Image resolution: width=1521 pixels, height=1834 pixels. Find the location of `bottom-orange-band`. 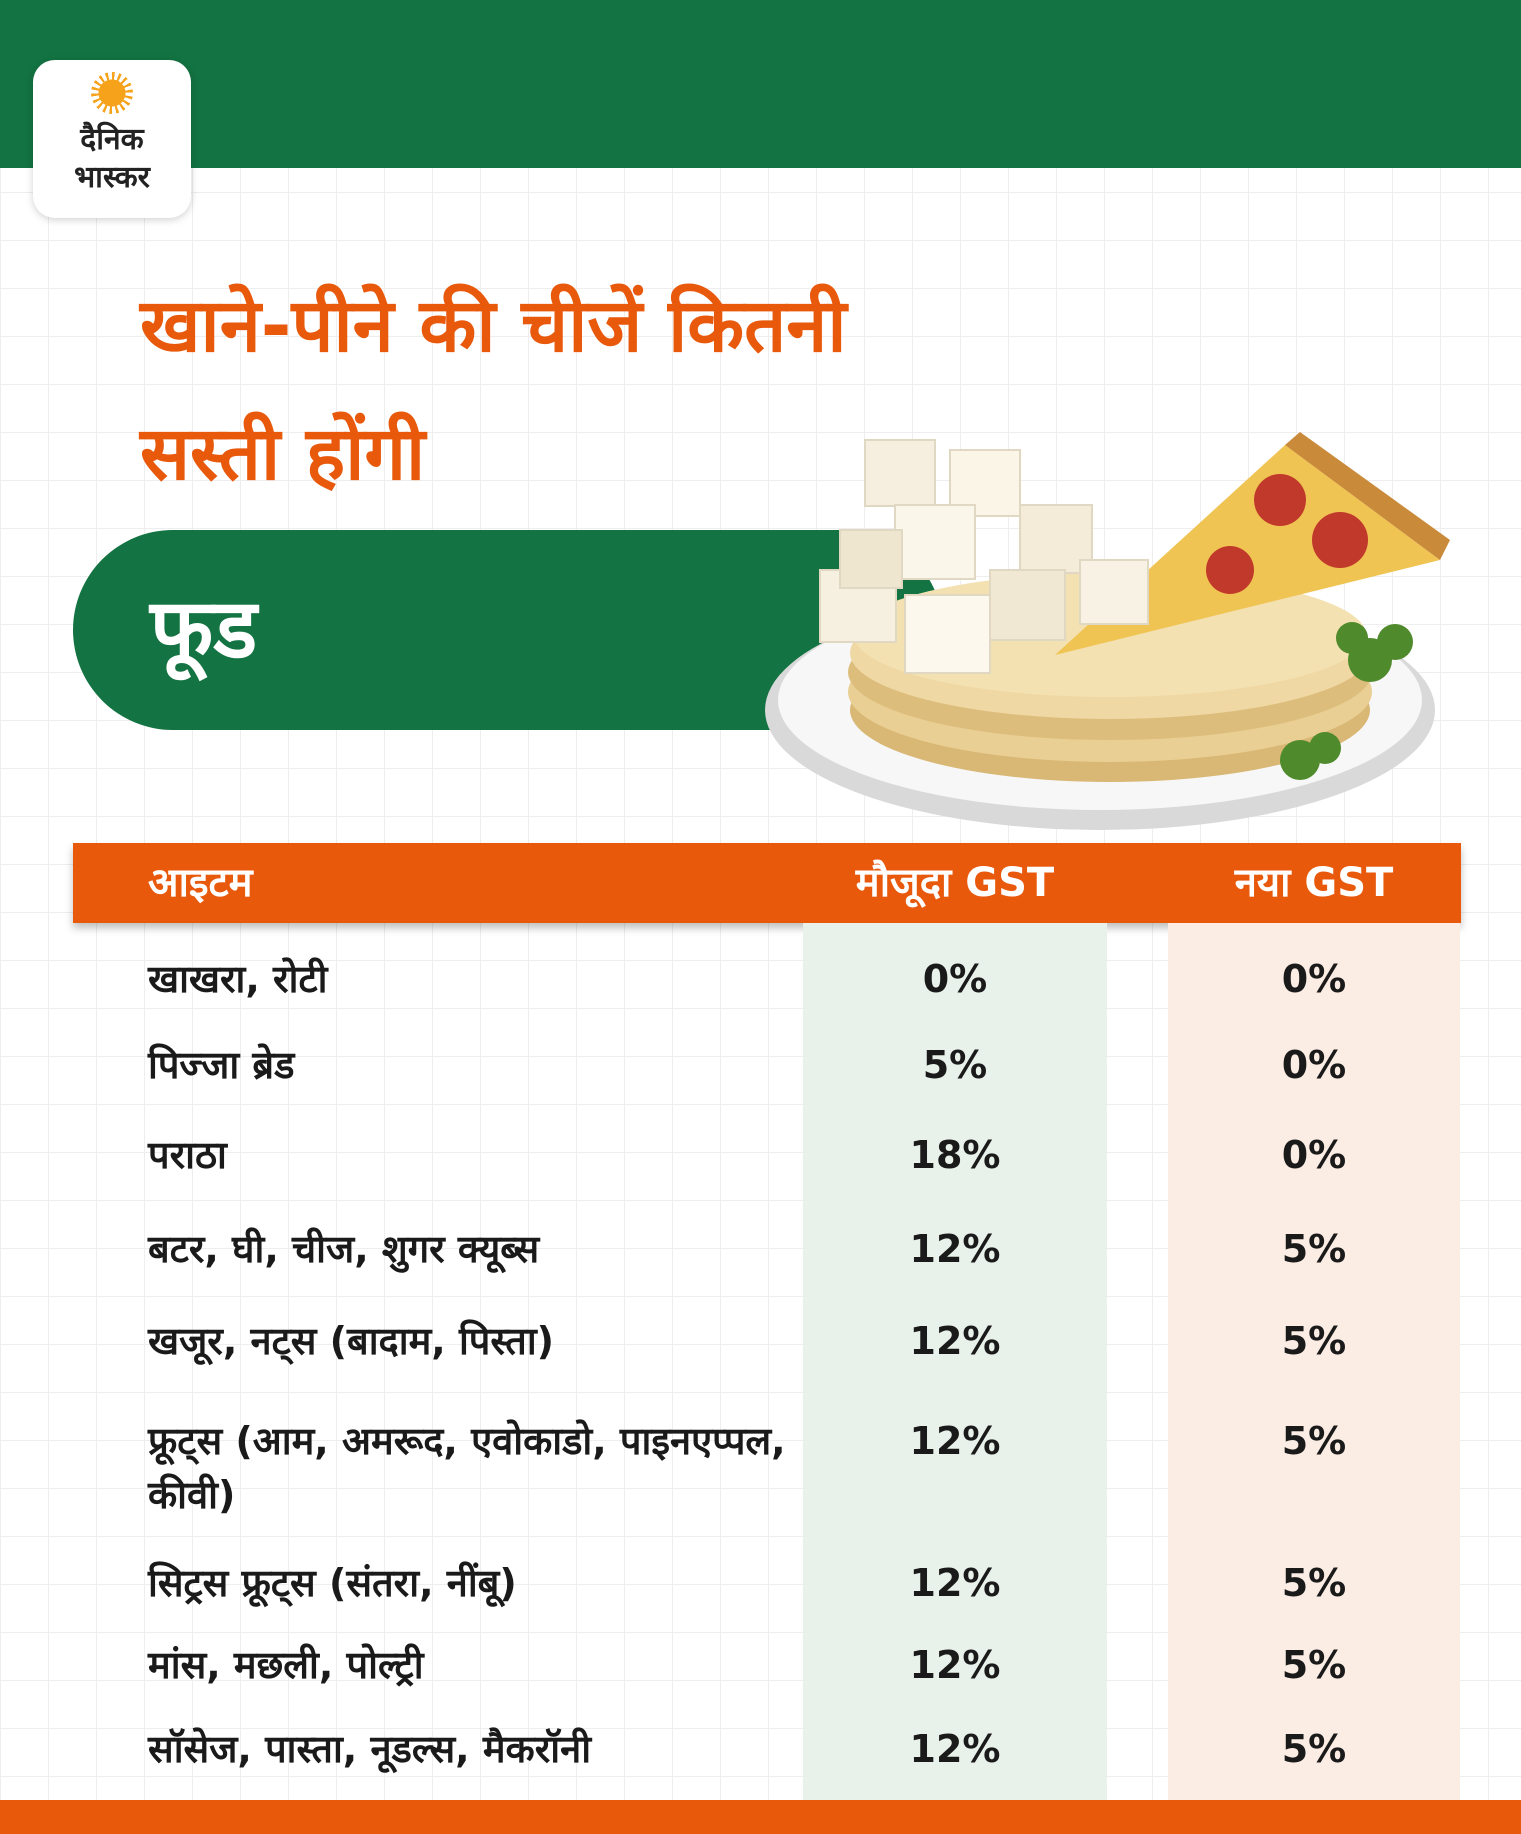

bottom-orange-band is located at coordinates (760, 1817).